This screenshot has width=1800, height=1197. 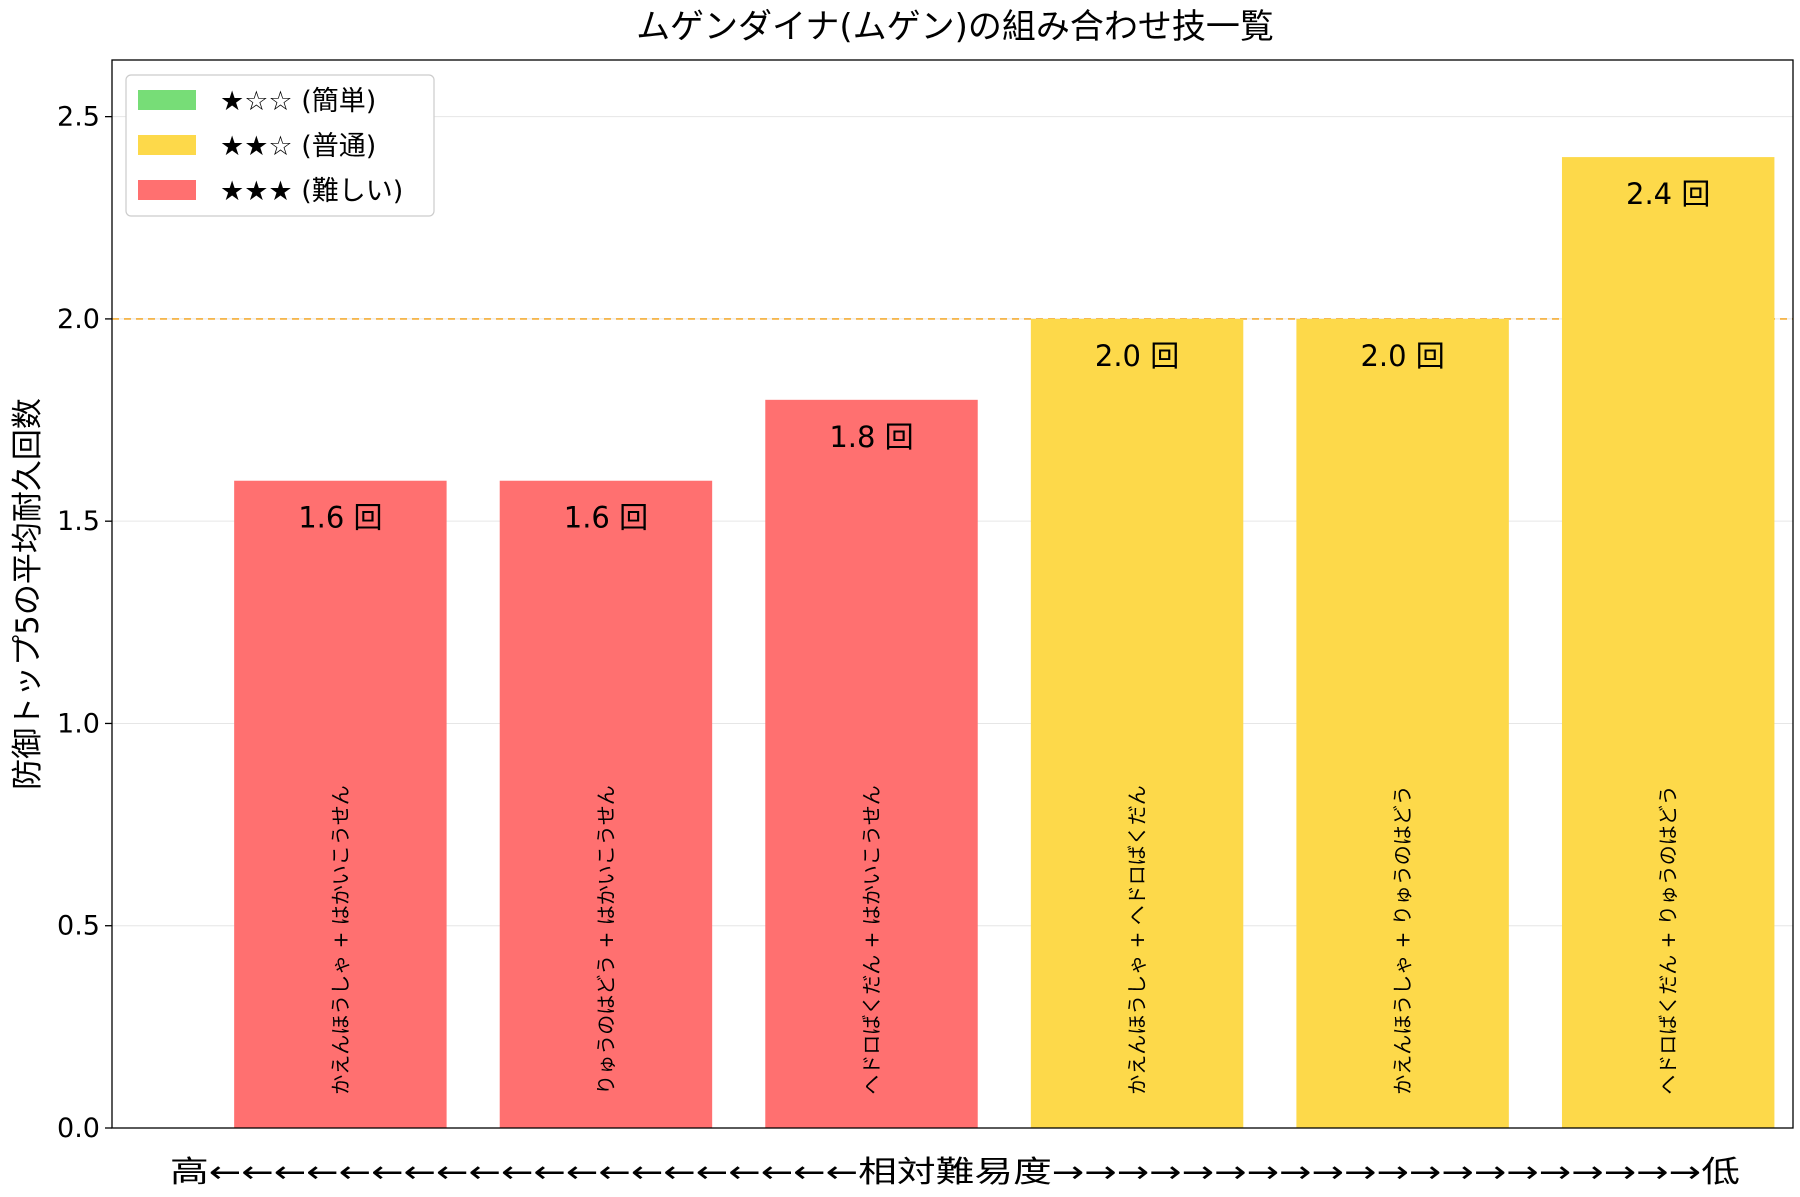 I want to click on legend-box, so click(x=280, y=145).